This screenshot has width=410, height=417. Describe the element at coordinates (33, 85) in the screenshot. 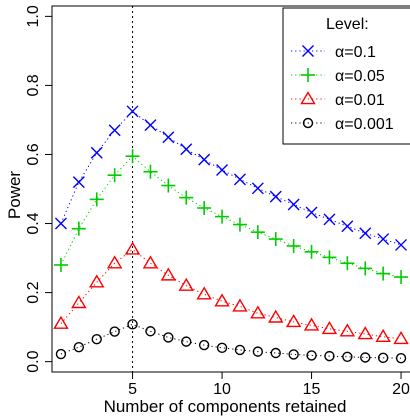

I see `y-tick-label: 0.8` at that location.